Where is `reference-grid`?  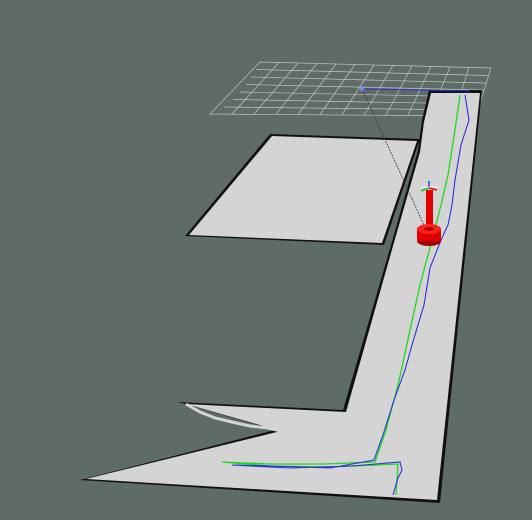 reference-grid is located at coordinates (350, 89).